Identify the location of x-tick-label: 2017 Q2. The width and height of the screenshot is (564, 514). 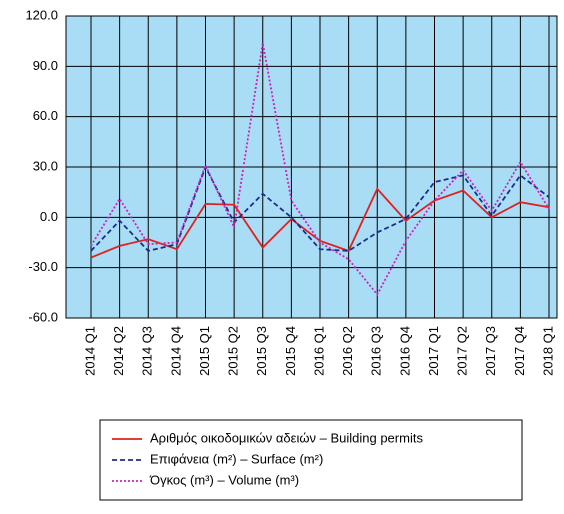
(462, 351).